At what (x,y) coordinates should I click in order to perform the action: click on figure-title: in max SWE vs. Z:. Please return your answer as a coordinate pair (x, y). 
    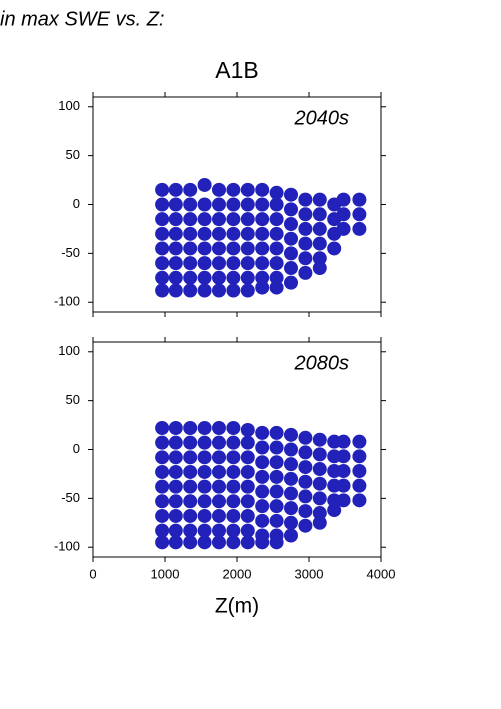
    Looking at the image, I should click on (82, 19).